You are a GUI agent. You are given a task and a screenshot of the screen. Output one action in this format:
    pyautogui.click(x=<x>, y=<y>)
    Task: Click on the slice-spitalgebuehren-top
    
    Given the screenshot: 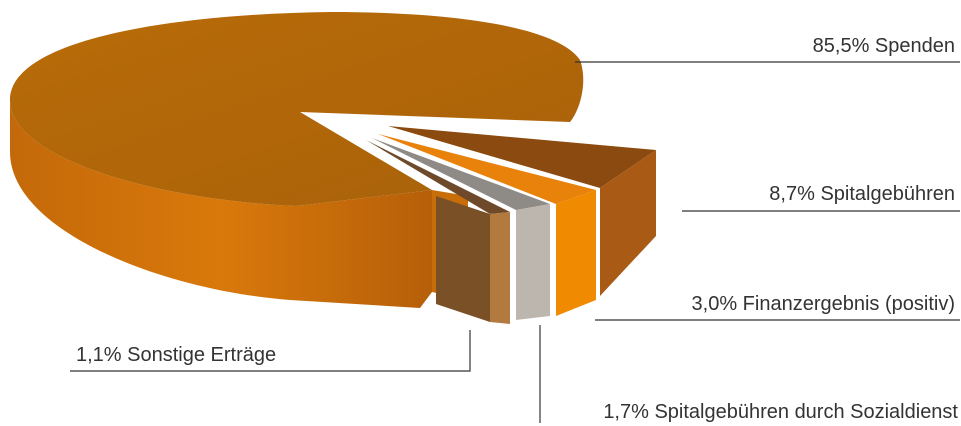 What is the action you would take?
    pyautogui.click(x=522, y=157)
    